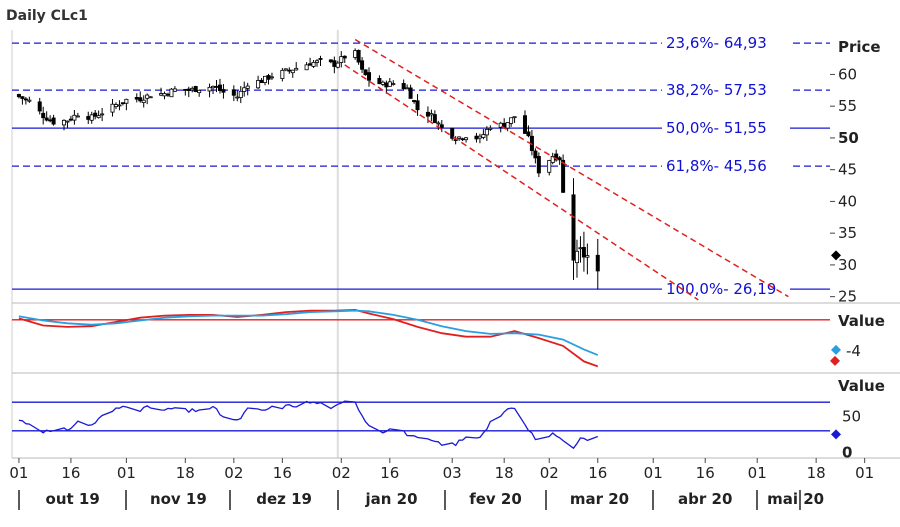 The height and width of the screenshot is (527, 900). Describe the element at coordinates (705, 499) in the screenshot. I see `month-label: abr 20` at that location.